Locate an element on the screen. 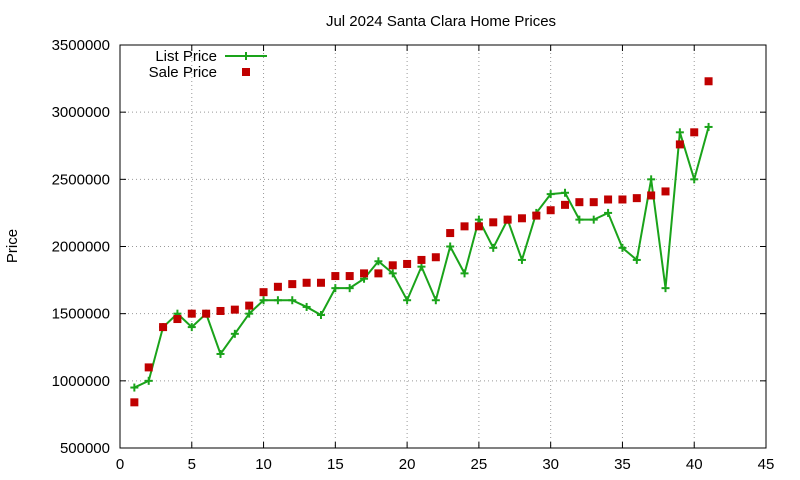  y-tick-label: 1500000 is located at coordinates (81, 314).